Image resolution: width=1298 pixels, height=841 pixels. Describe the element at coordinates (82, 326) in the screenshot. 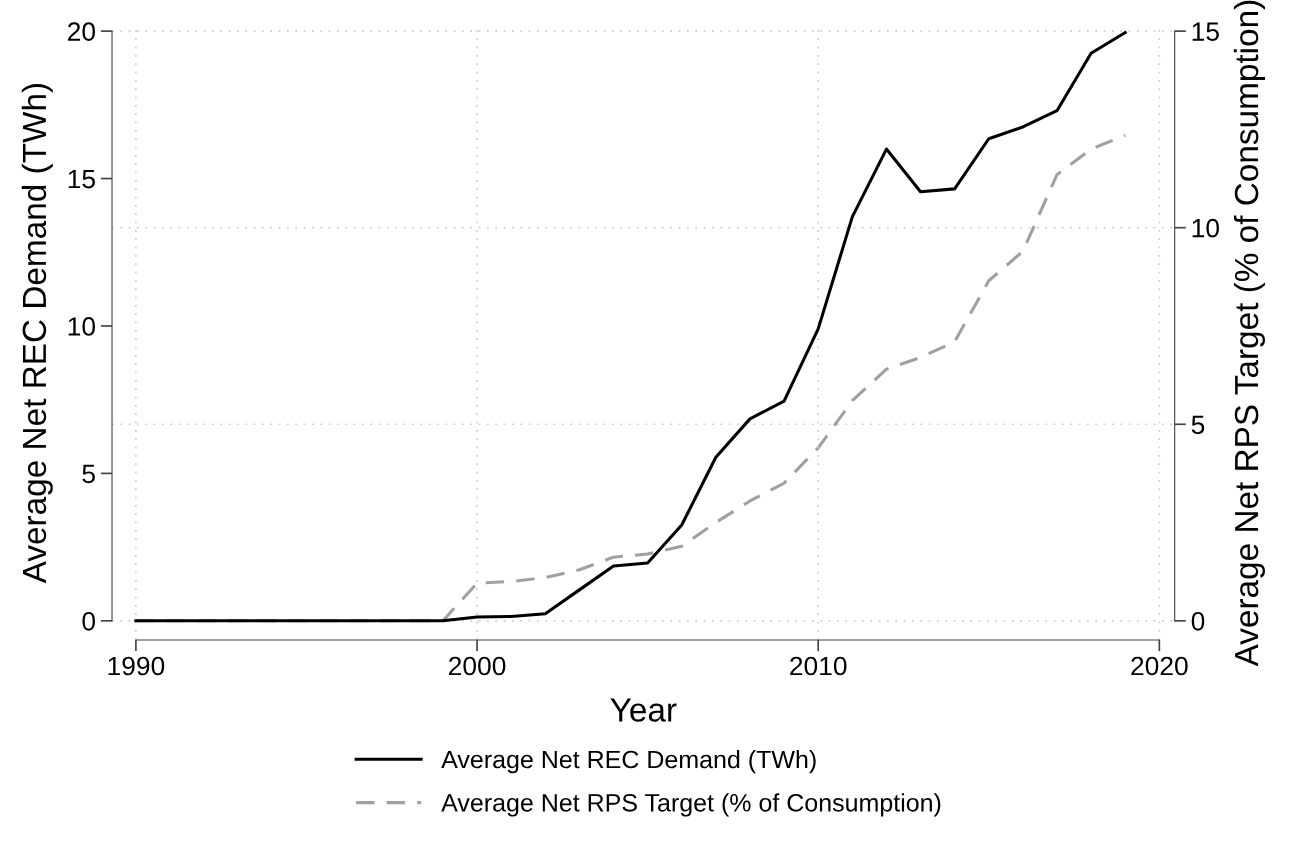

I see `y-tick-label: 10` at that location.